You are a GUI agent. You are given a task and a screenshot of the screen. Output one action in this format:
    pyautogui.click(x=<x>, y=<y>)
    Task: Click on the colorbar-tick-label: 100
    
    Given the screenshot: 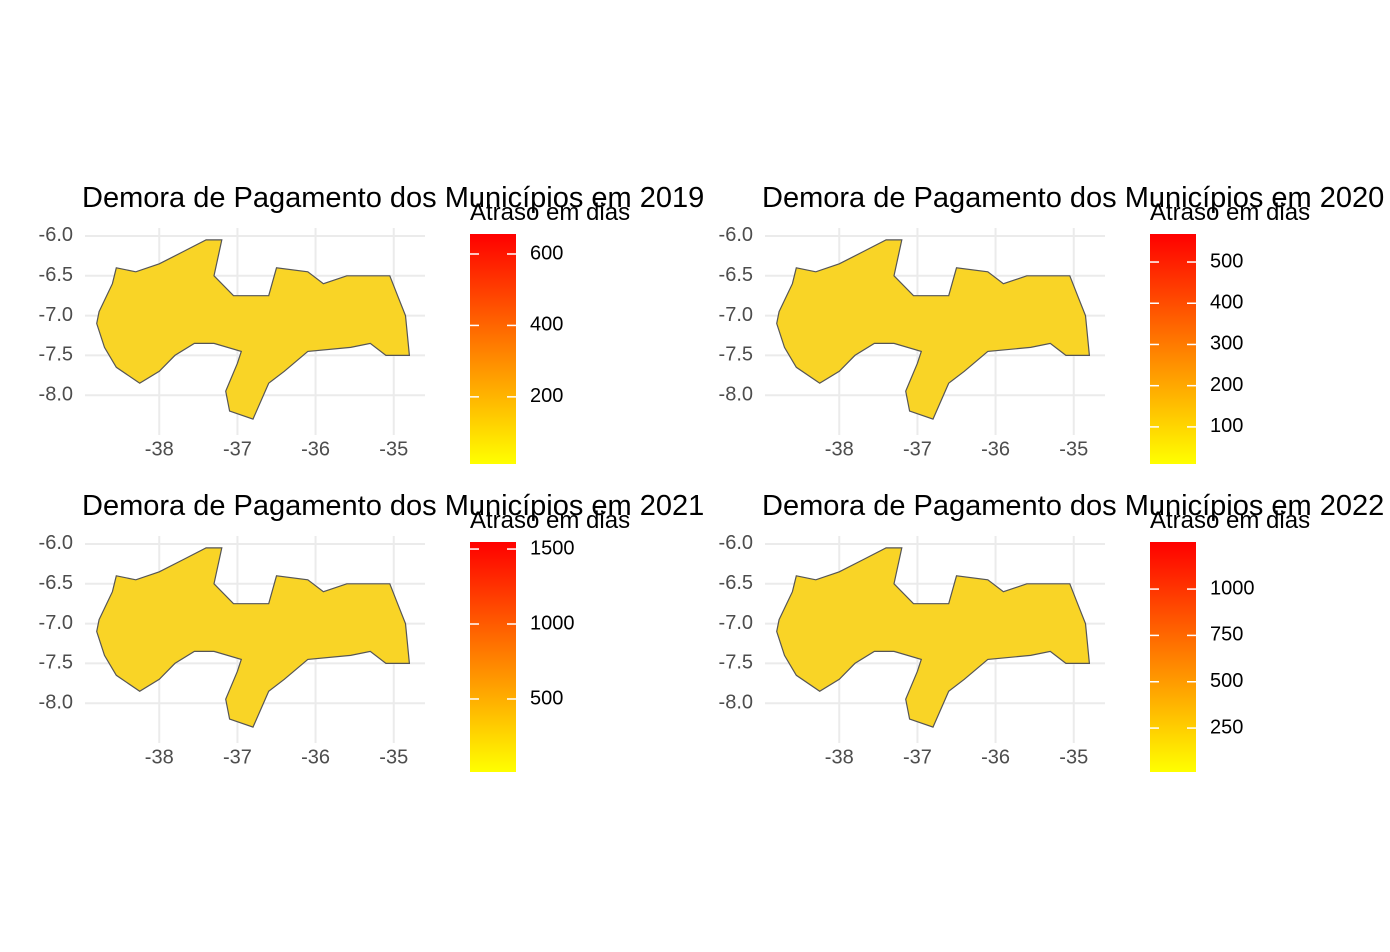 What is the action you would take?
    pyautogui.click(x=1226, y=426)
    